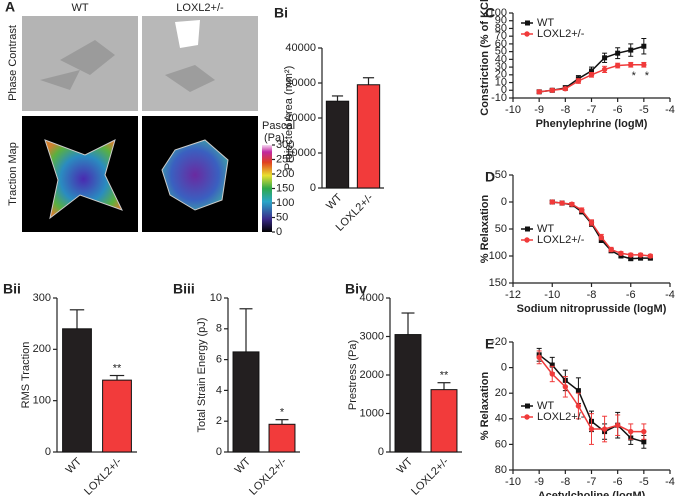 This screenshot has height=496, width=677. Describe the element at coordinates (219, 329) in the screenshot. I see `y-tick-label: 8` at that location.